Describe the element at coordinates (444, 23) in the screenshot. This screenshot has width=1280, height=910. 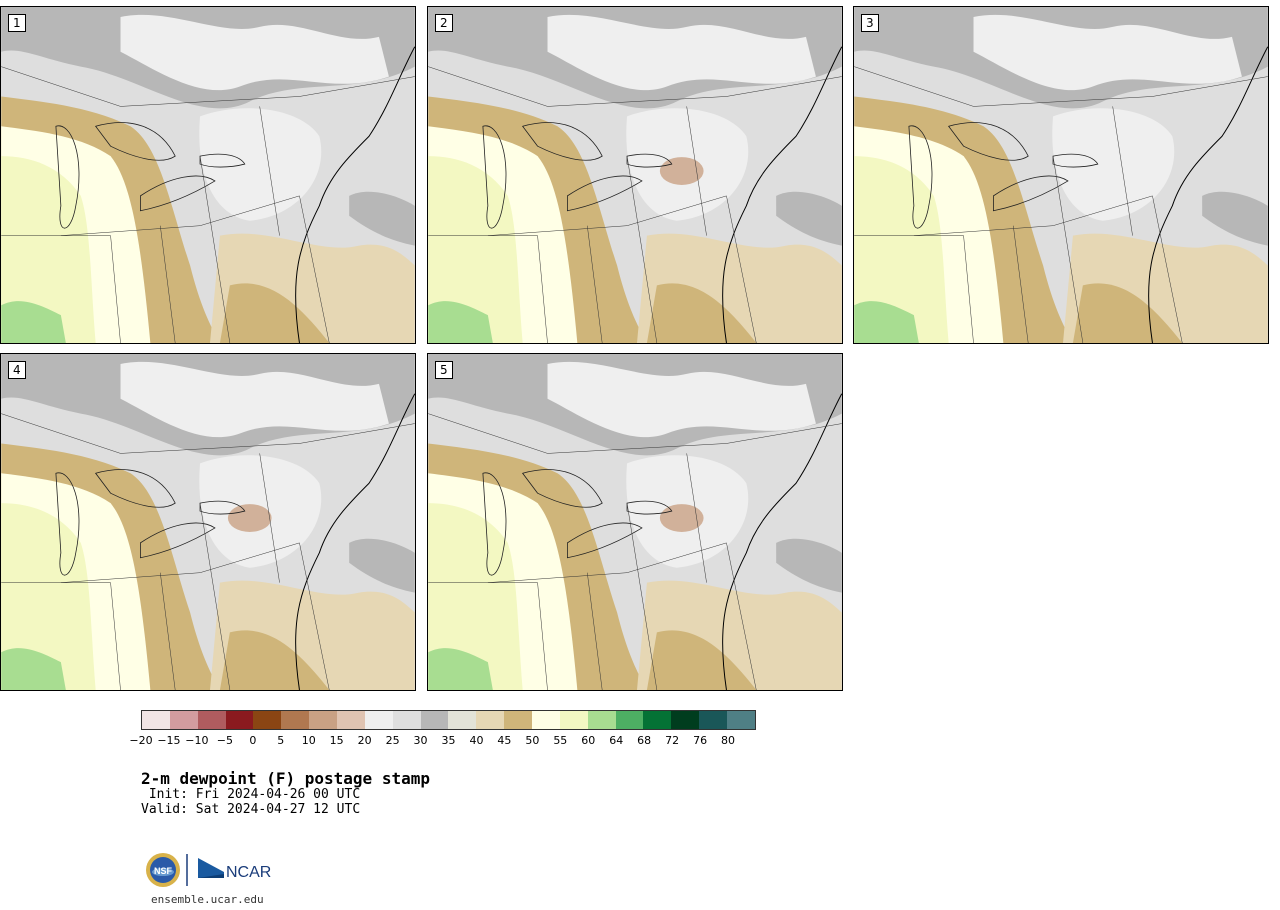
I see `panel-label: 2` at that location.